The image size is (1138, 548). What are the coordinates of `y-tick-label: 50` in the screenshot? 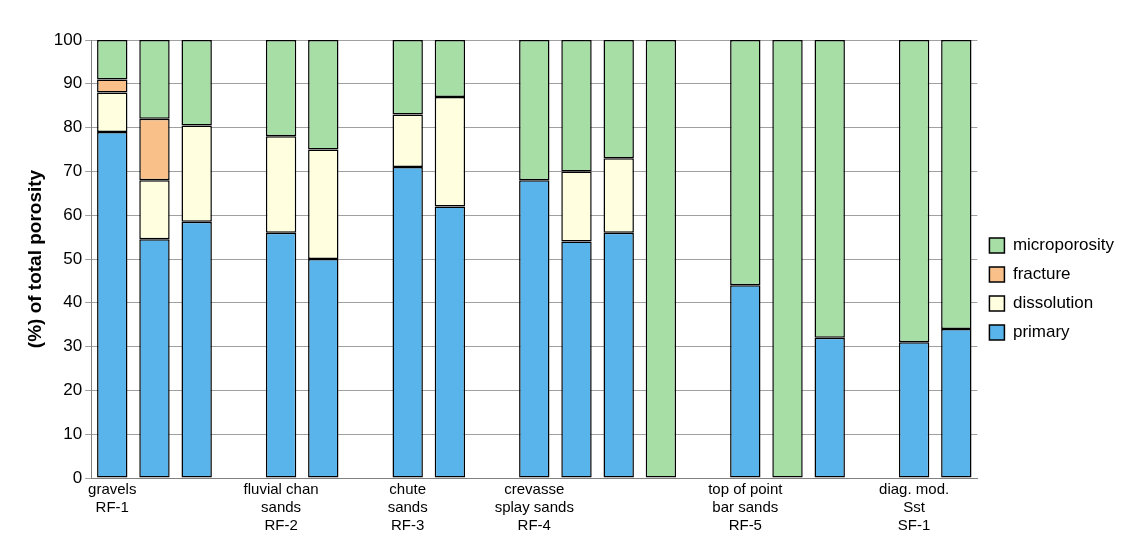 It's located at (73, 258).